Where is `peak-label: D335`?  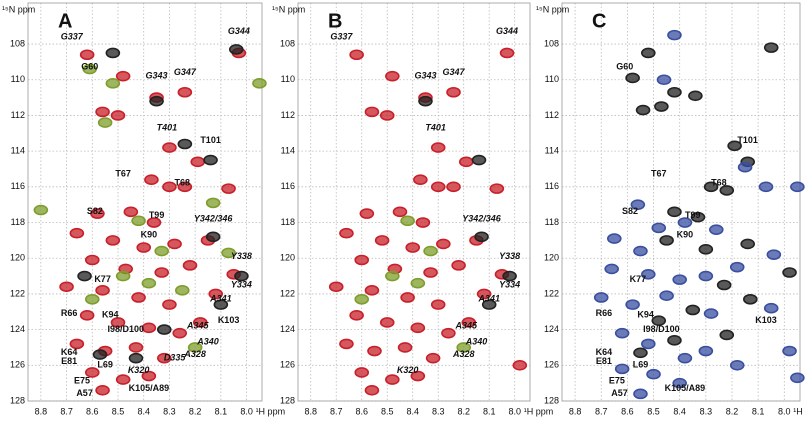 peak-label: D335 is located at coordinates (175, 358).